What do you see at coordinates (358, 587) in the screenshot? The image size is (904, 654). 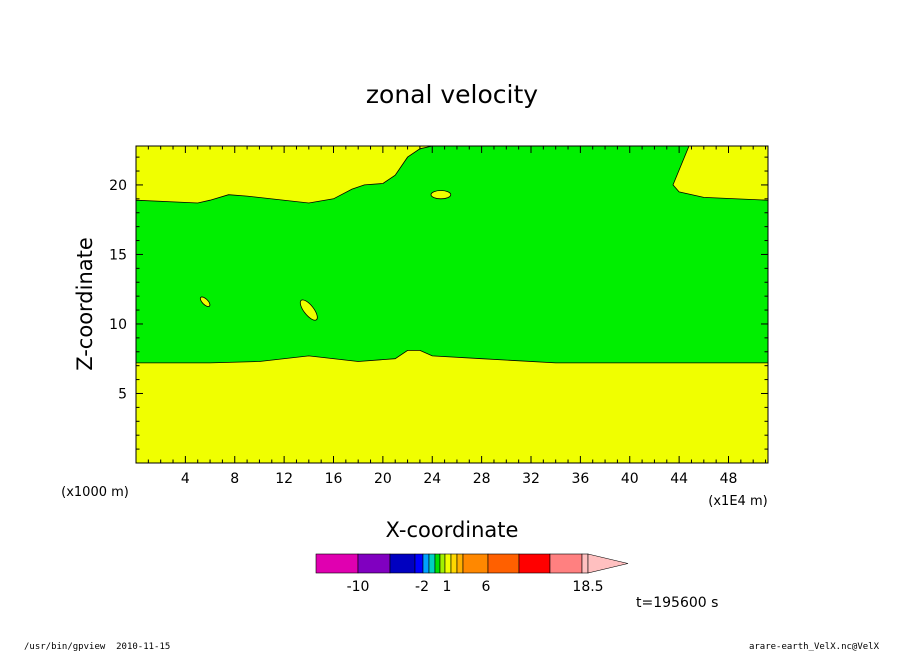 I see `colorbar-tick-label: -10` at bounding box center [358, 587].